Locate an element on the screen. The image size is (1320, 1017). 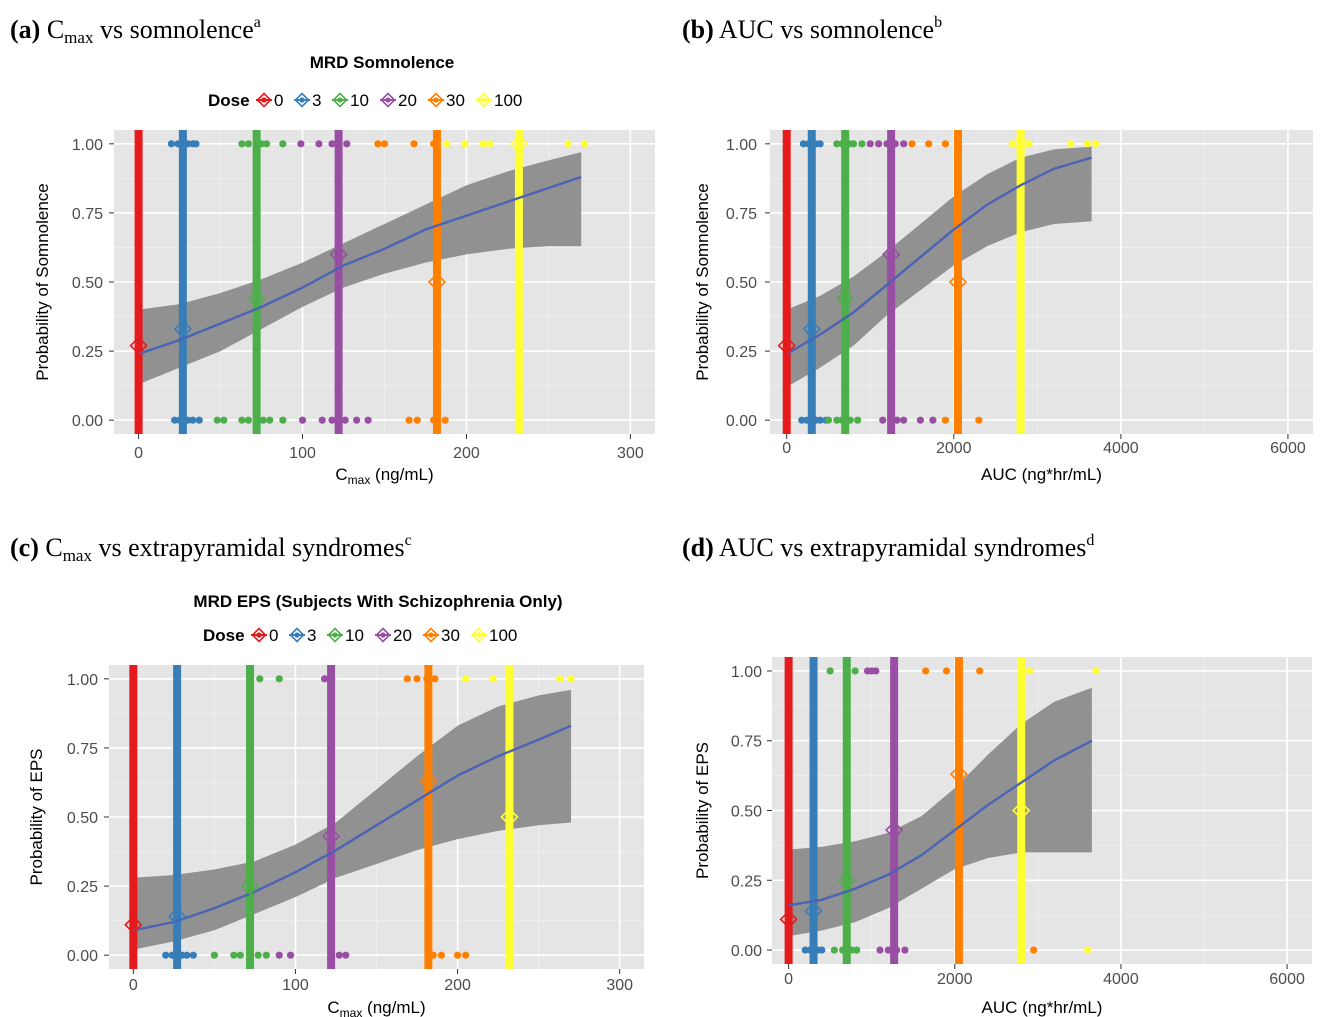
legend-c-label-30: 30 is located at coordinates (450, 635).